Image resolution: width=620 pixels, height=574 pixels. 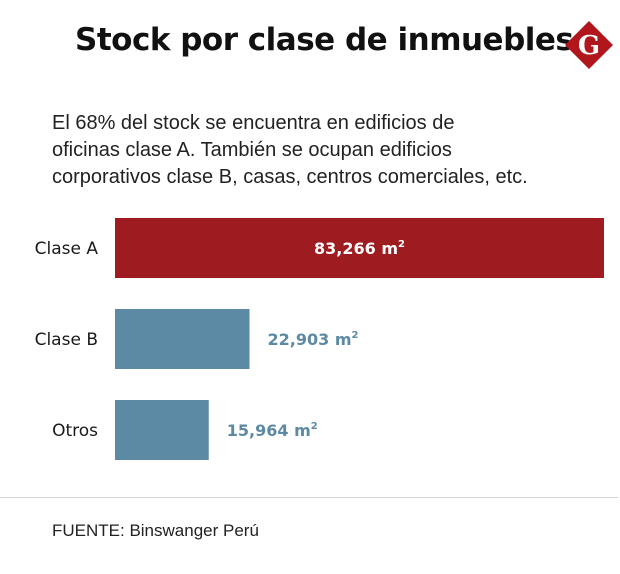 What do you see at coordinates (162, 430) in the screenshot?
I see `bar-otros` at bounding box center [162, 430].